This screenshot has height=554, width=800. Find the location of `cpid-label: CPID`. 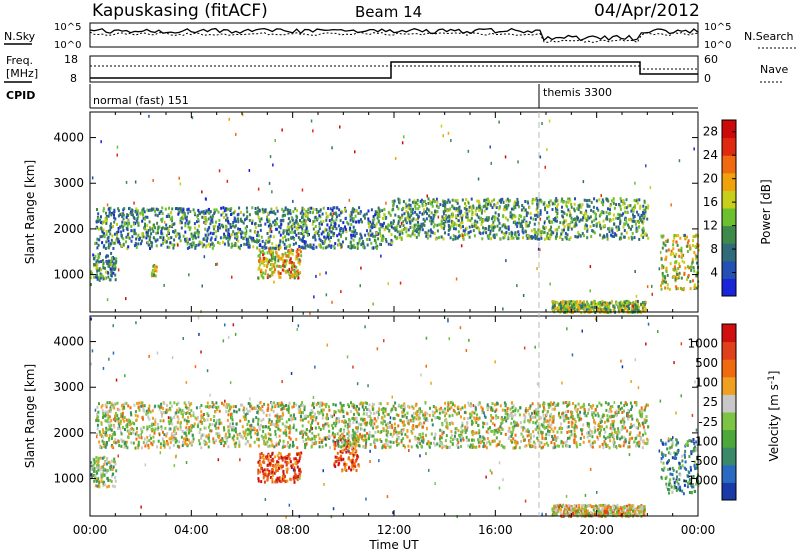

cpid-label: CPID is located at coordinates (20, 95).